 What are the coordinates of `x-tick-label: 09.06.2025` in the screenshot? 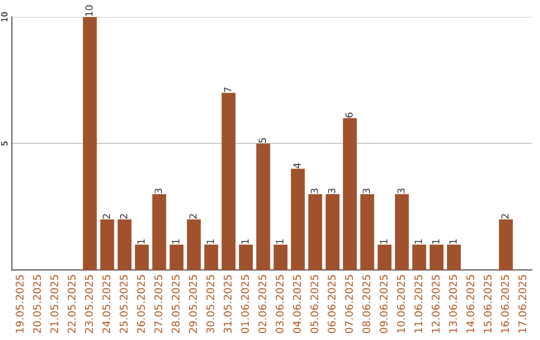 It's located at (384, 304).